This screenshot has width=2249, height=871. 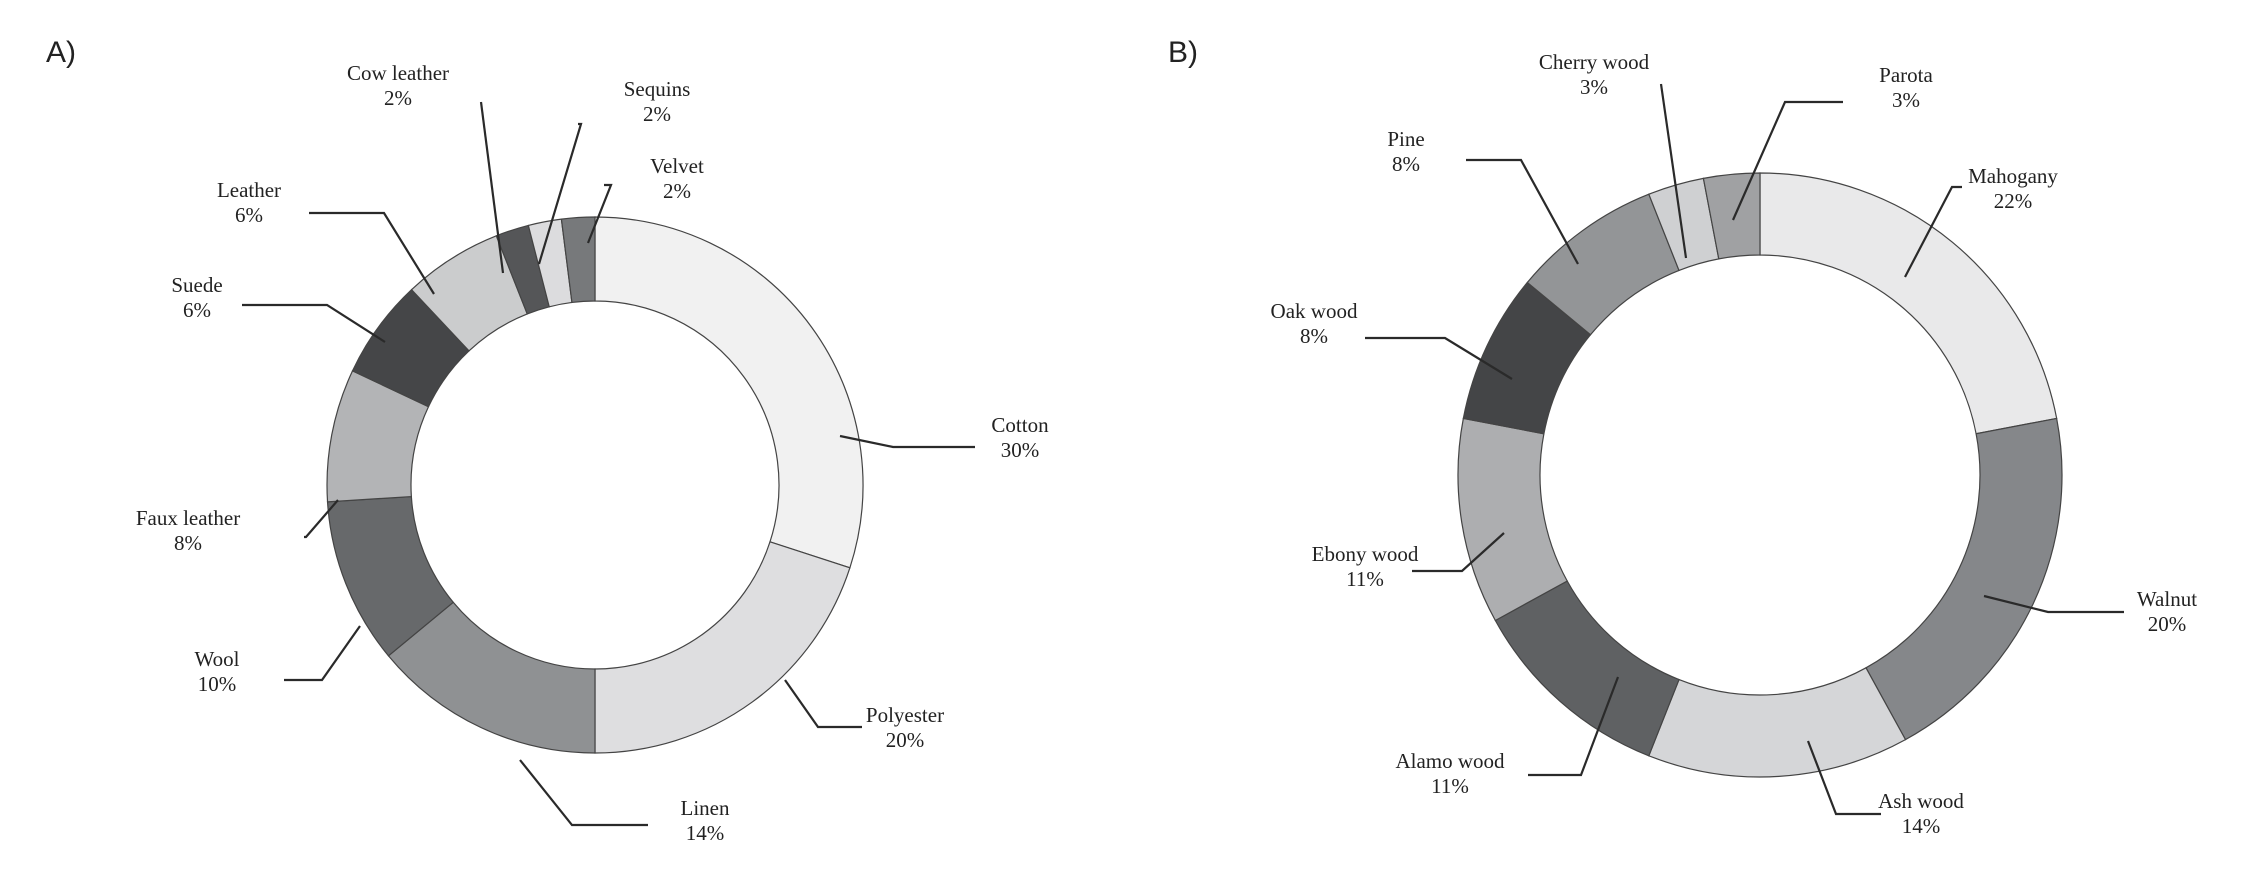 I want to click on slice-value-cotton: 30%, so click(x=1020, y=450).